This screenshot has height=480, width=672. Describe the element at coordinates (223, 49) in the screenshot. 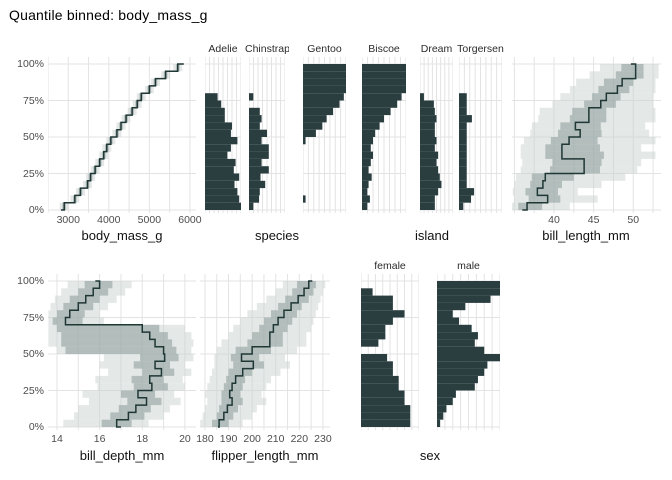

I see `column-header-Adelie: Adelie` at that location.